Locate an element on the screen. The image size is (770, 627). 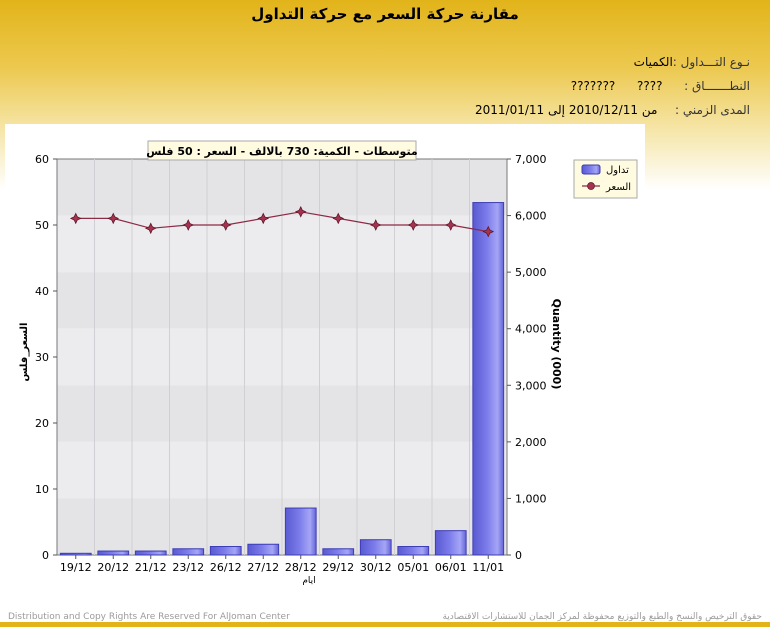
price-line is located at coordinates (282, 222).